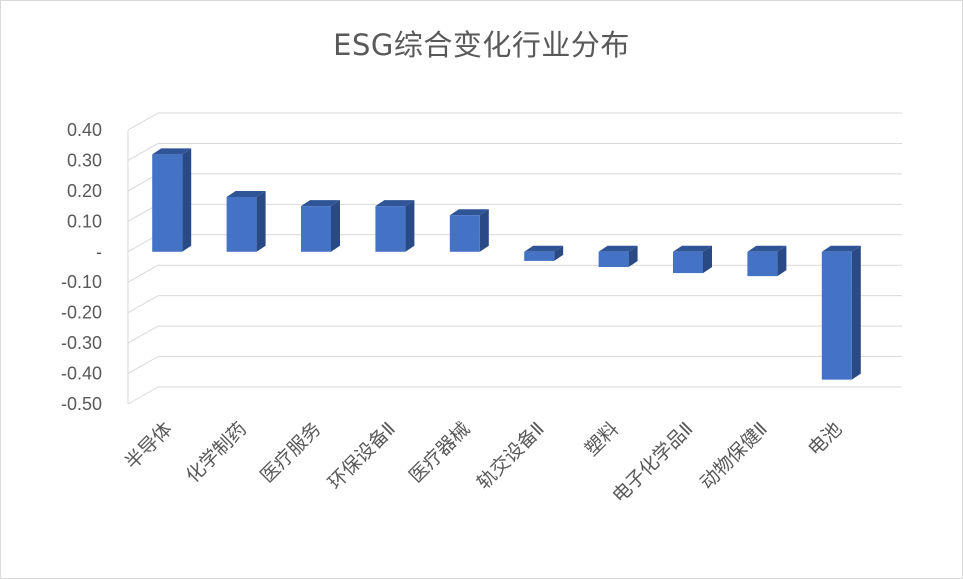  What do you see at coordinates (81, 374) in the screenshot?
I see `y-tick-label: -0.40` at bounding box center [81, 374].